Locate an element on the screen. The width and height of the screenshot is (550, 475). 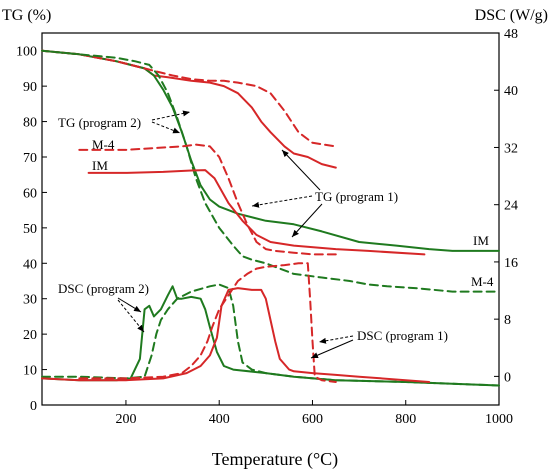
y-right-tick-label: 24 is located at coordinates (511, 206).